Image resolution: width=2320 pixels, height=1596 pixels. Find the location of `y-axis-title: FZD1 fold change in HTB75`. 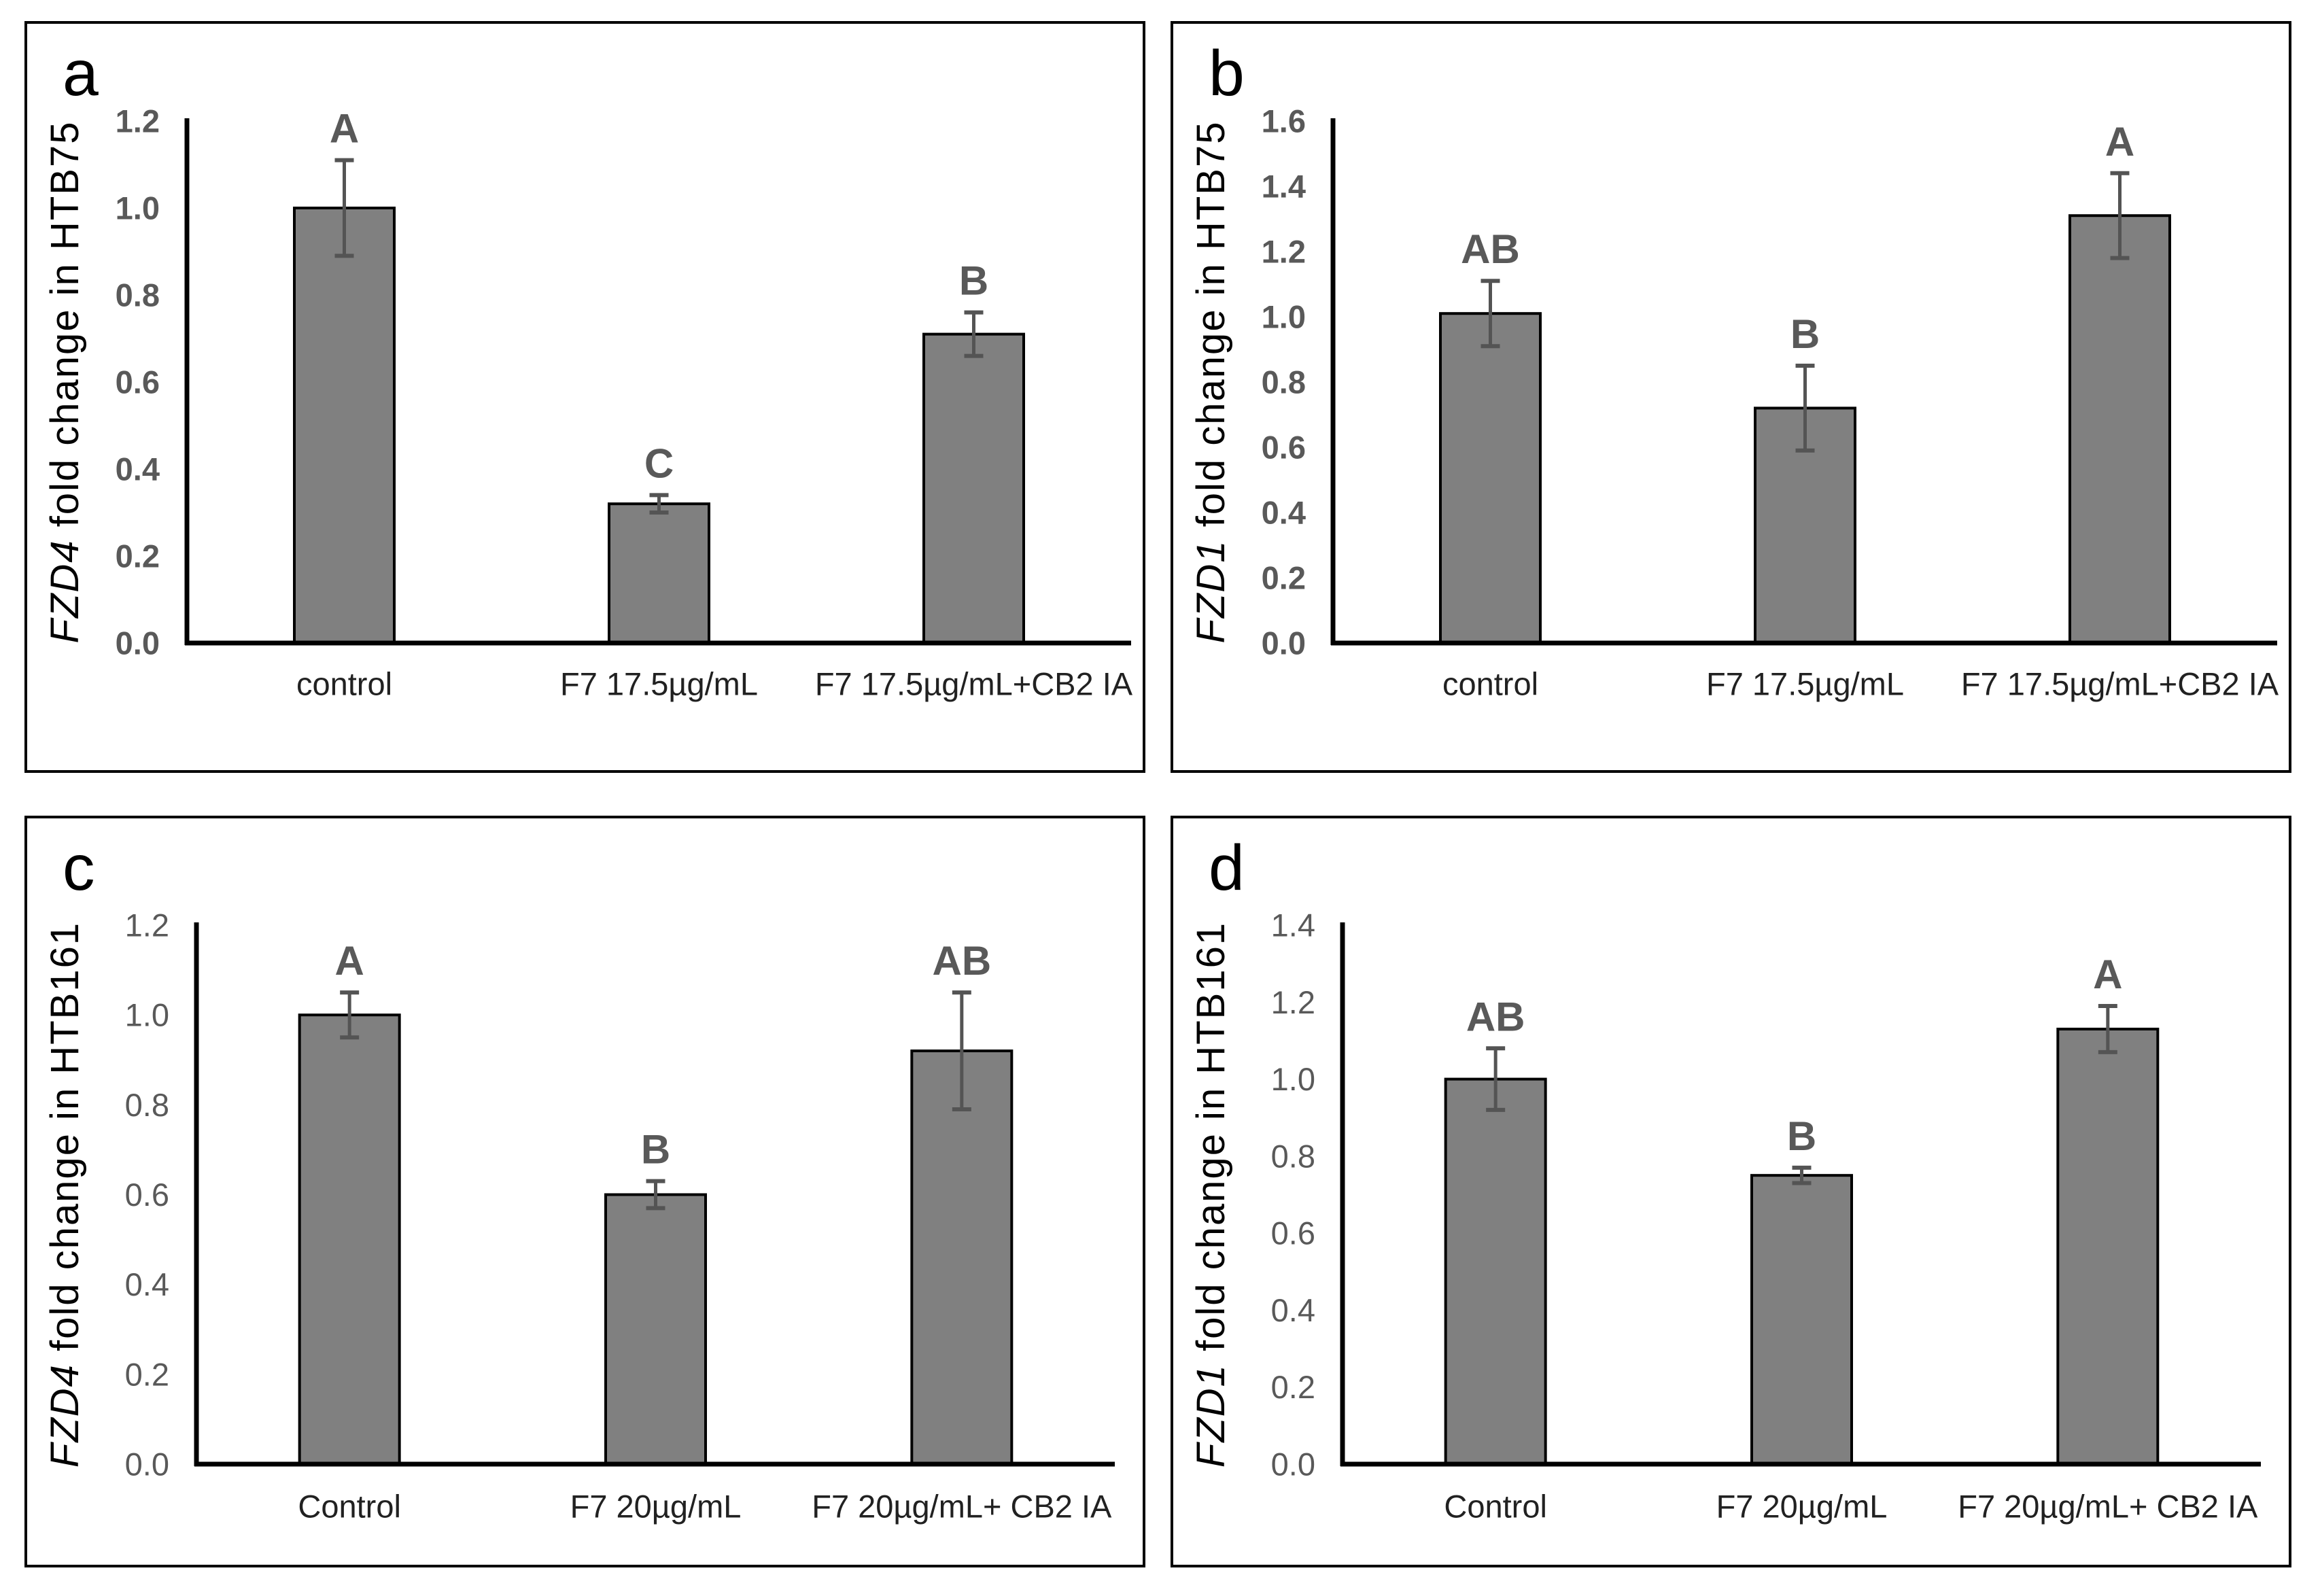

y-axis-title: FZD1 fold change in HTB75 is located at coordinates (1211, 382).